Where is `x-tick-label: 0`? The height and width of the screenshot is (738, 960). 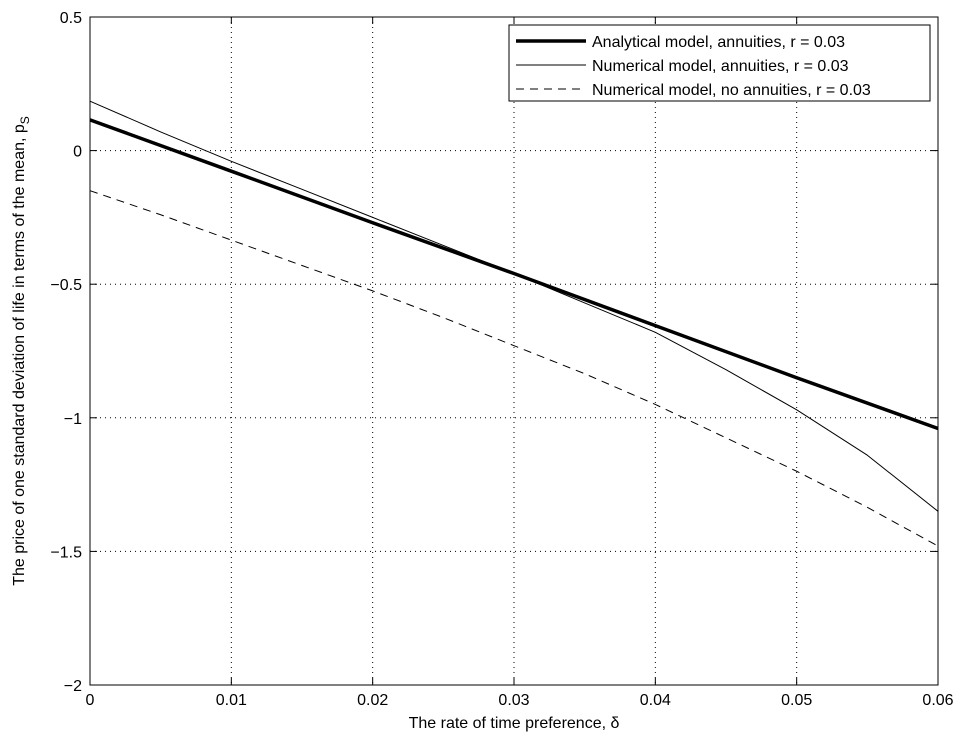 x-tick-label: 0 is located at coordinates (90, 700).